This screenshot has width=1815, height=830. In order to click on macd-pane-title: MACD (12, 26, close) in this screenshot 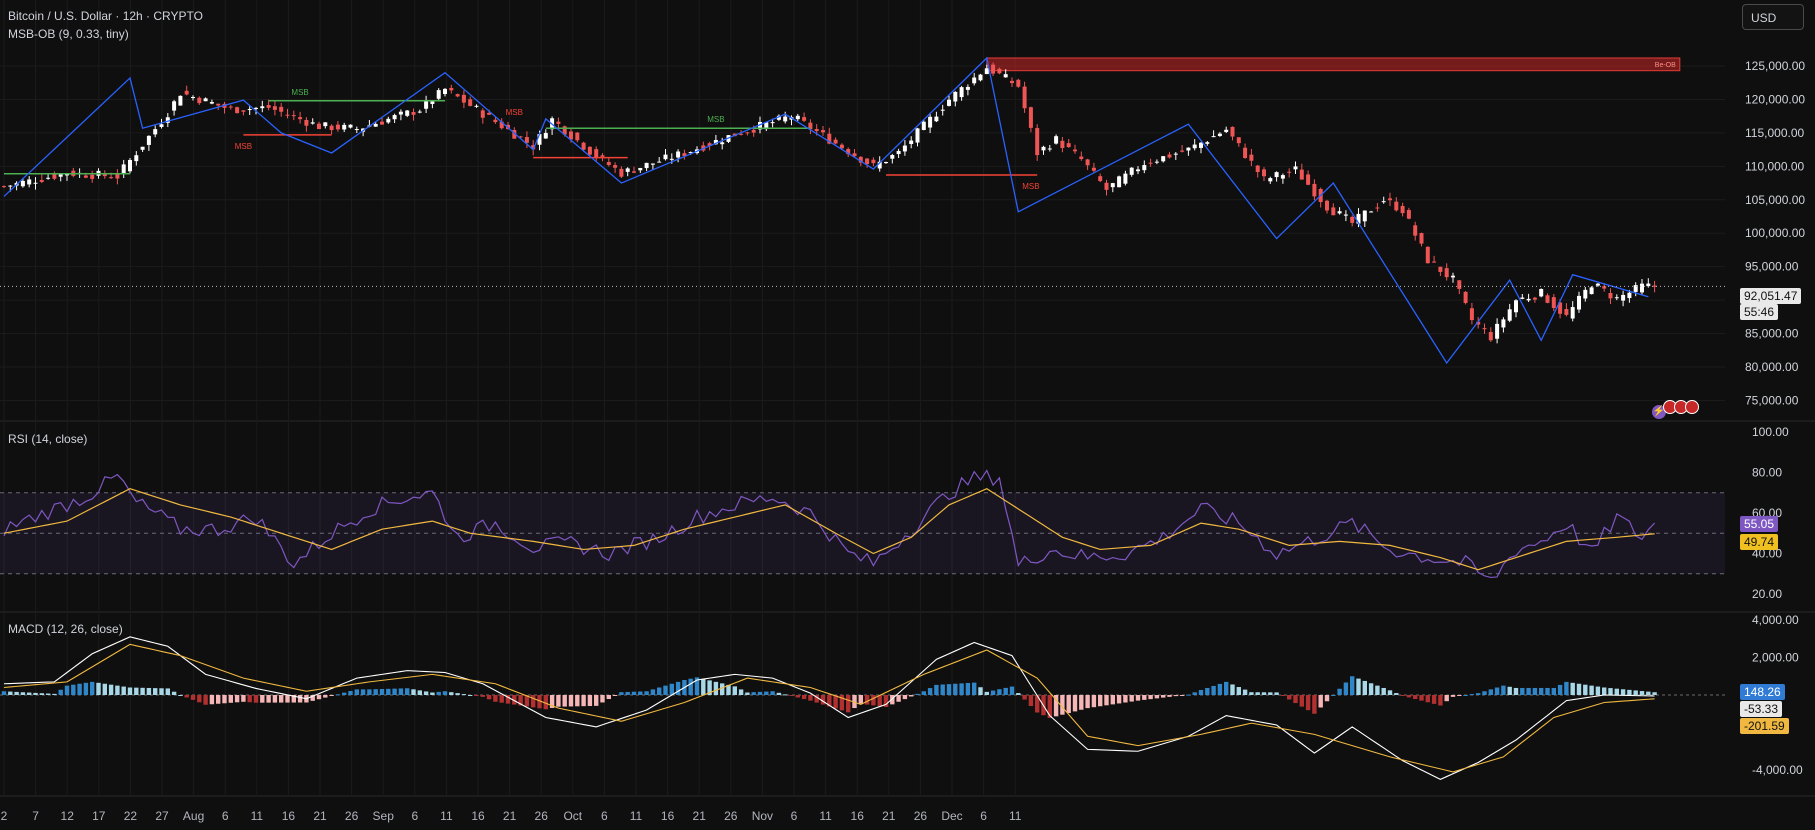, I will do `click(65, 629)`.